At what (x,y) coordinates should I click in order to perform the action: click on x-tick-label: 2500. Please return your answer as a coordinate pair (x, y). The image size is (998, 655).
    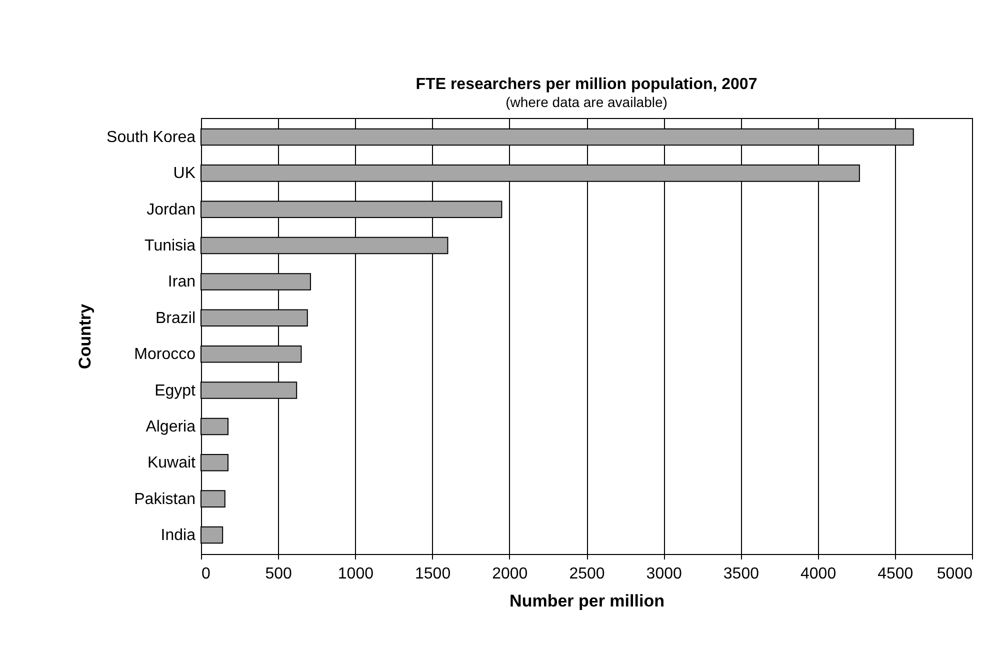
    Looking at the image, I should click on (587, 574).